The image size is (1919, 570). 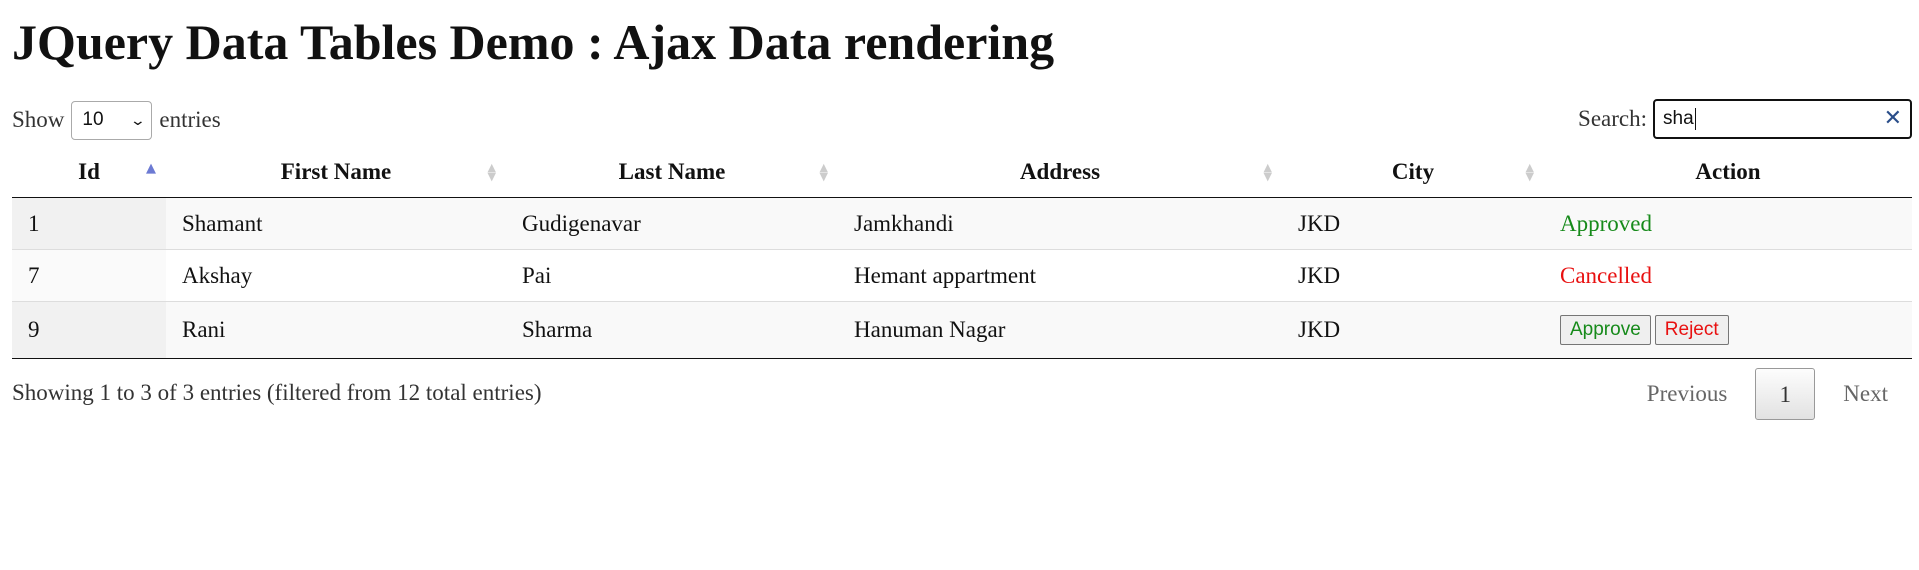 I want to click on column-header-label: Last Name, so click(x=672, y=171).